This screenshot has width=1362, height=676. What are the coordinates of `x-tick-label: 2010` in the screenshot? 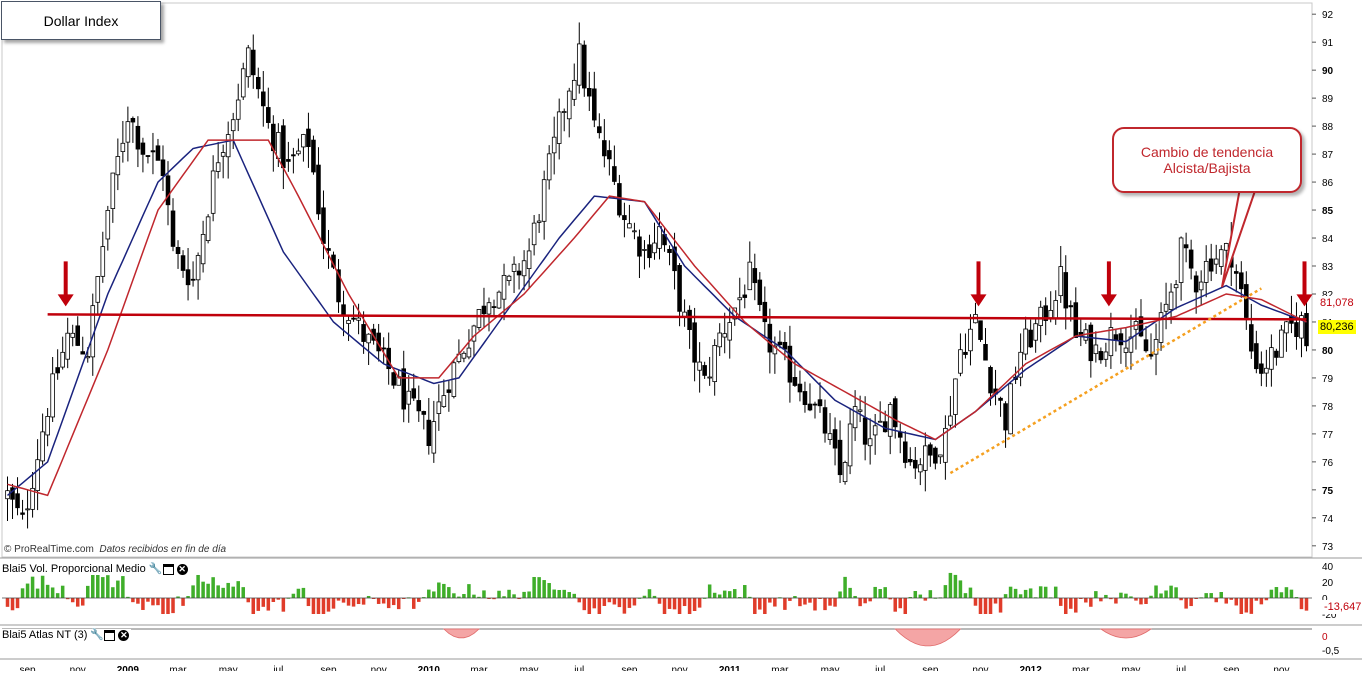 It's located at (429, 668).